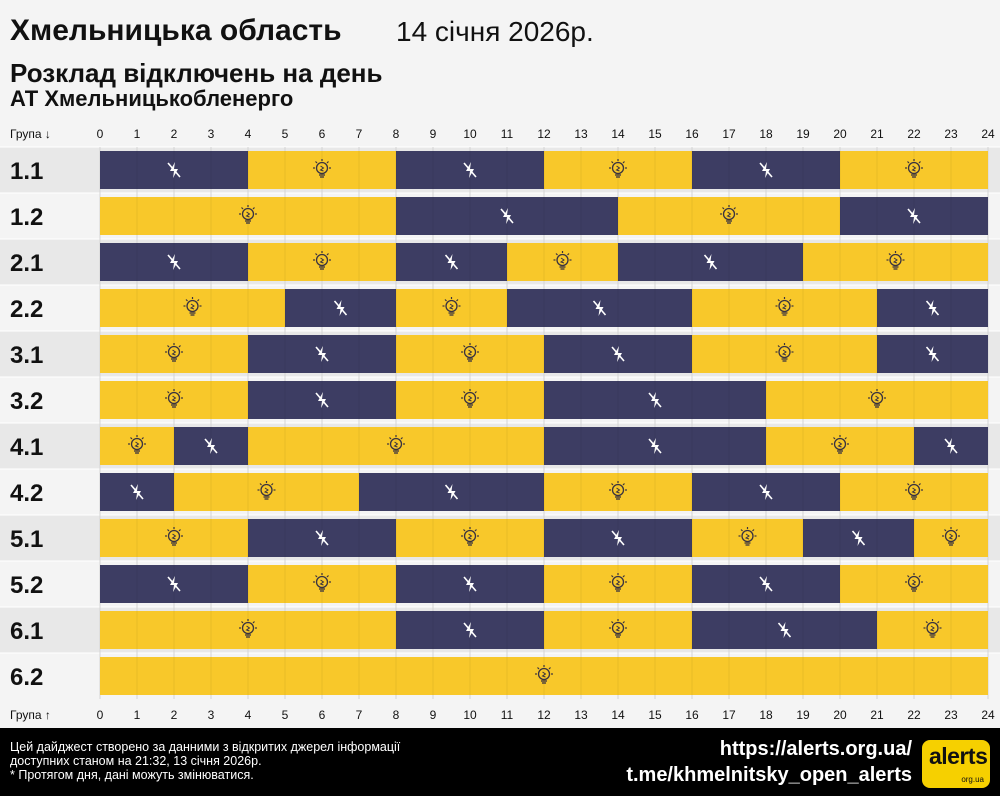 Image resolution: width=1000 pixels, height=796 pixels. Describe the element at coordinates (972, 779) in the screenshot. I see `logo-subtext: org.ua` at that location.